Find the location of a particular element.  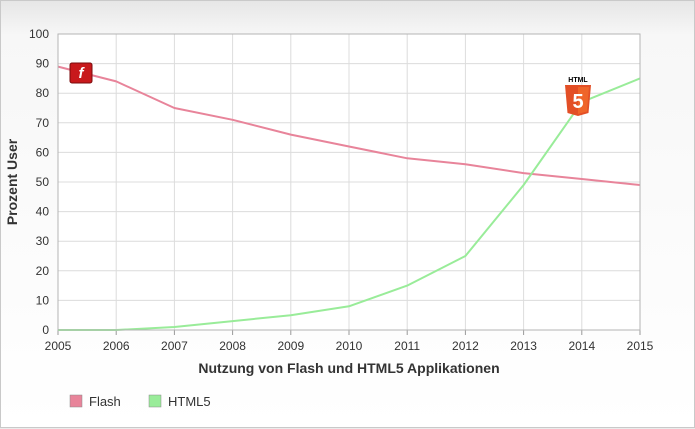

y-tick-label: 10 is located at coordinates (43, 300).